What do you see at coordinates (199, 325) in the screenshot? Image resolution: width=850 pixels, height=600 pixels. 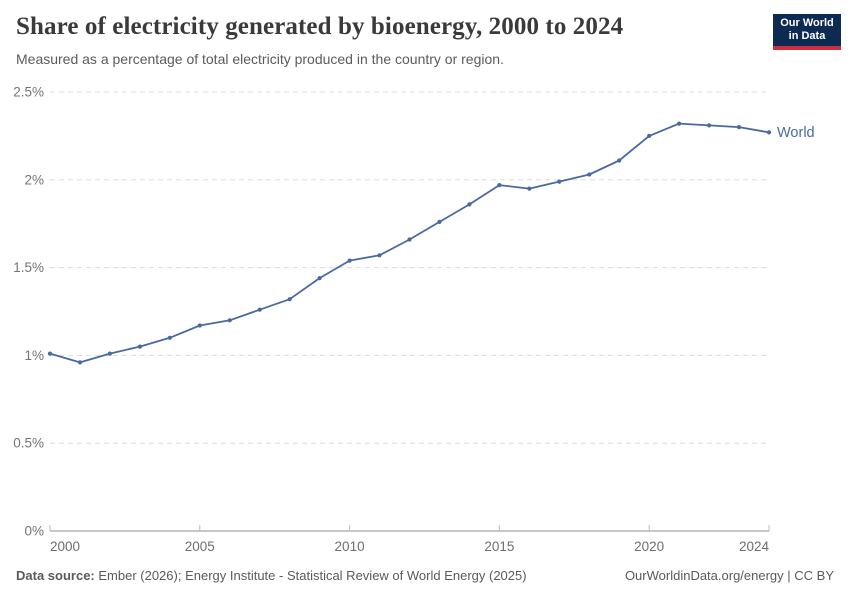 I see `world-data-point-2005` at bounding box center [199, 325].